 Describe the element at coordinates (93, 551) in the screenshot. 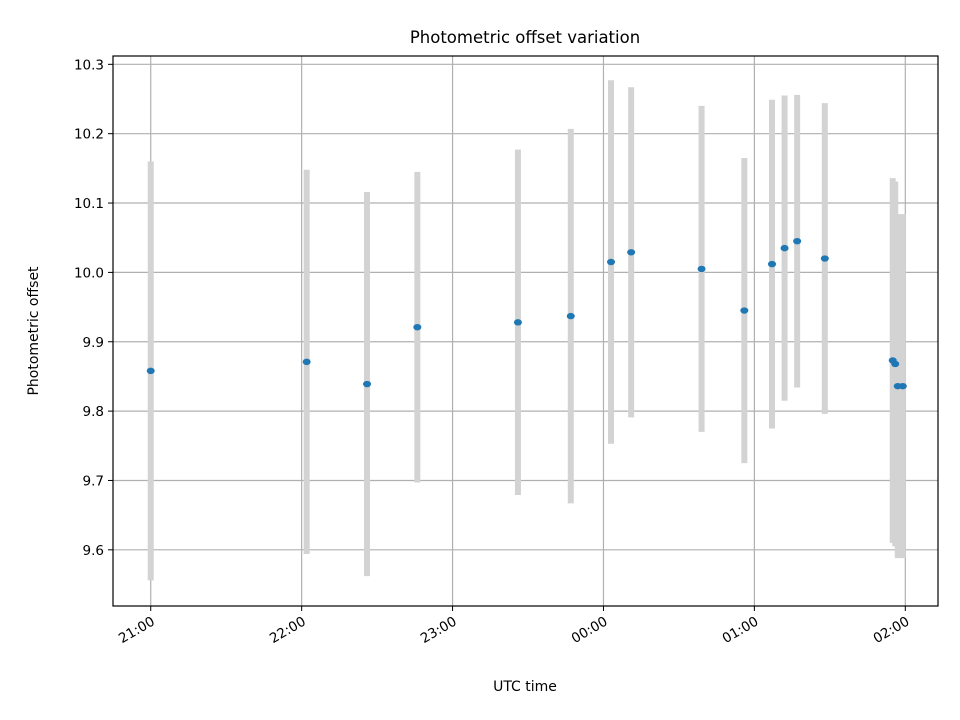

I see `y-tick-label: 9.6` at that location.